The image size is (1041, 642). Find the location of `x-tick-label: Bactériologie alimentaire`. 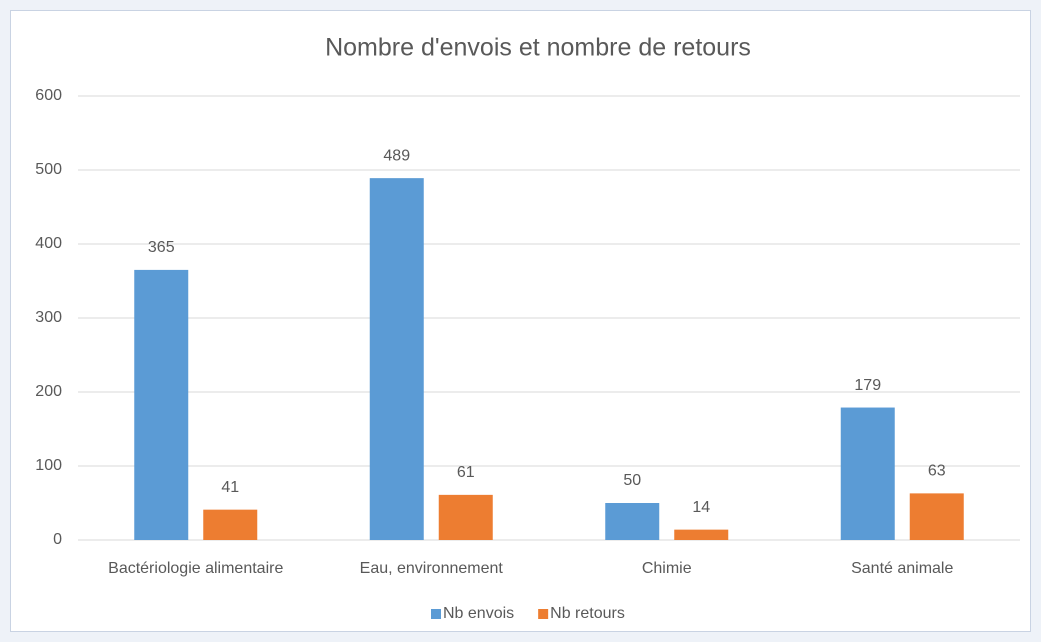

x-tick-label: Bactériologie alimentaire is located at coordinates (195, 568).